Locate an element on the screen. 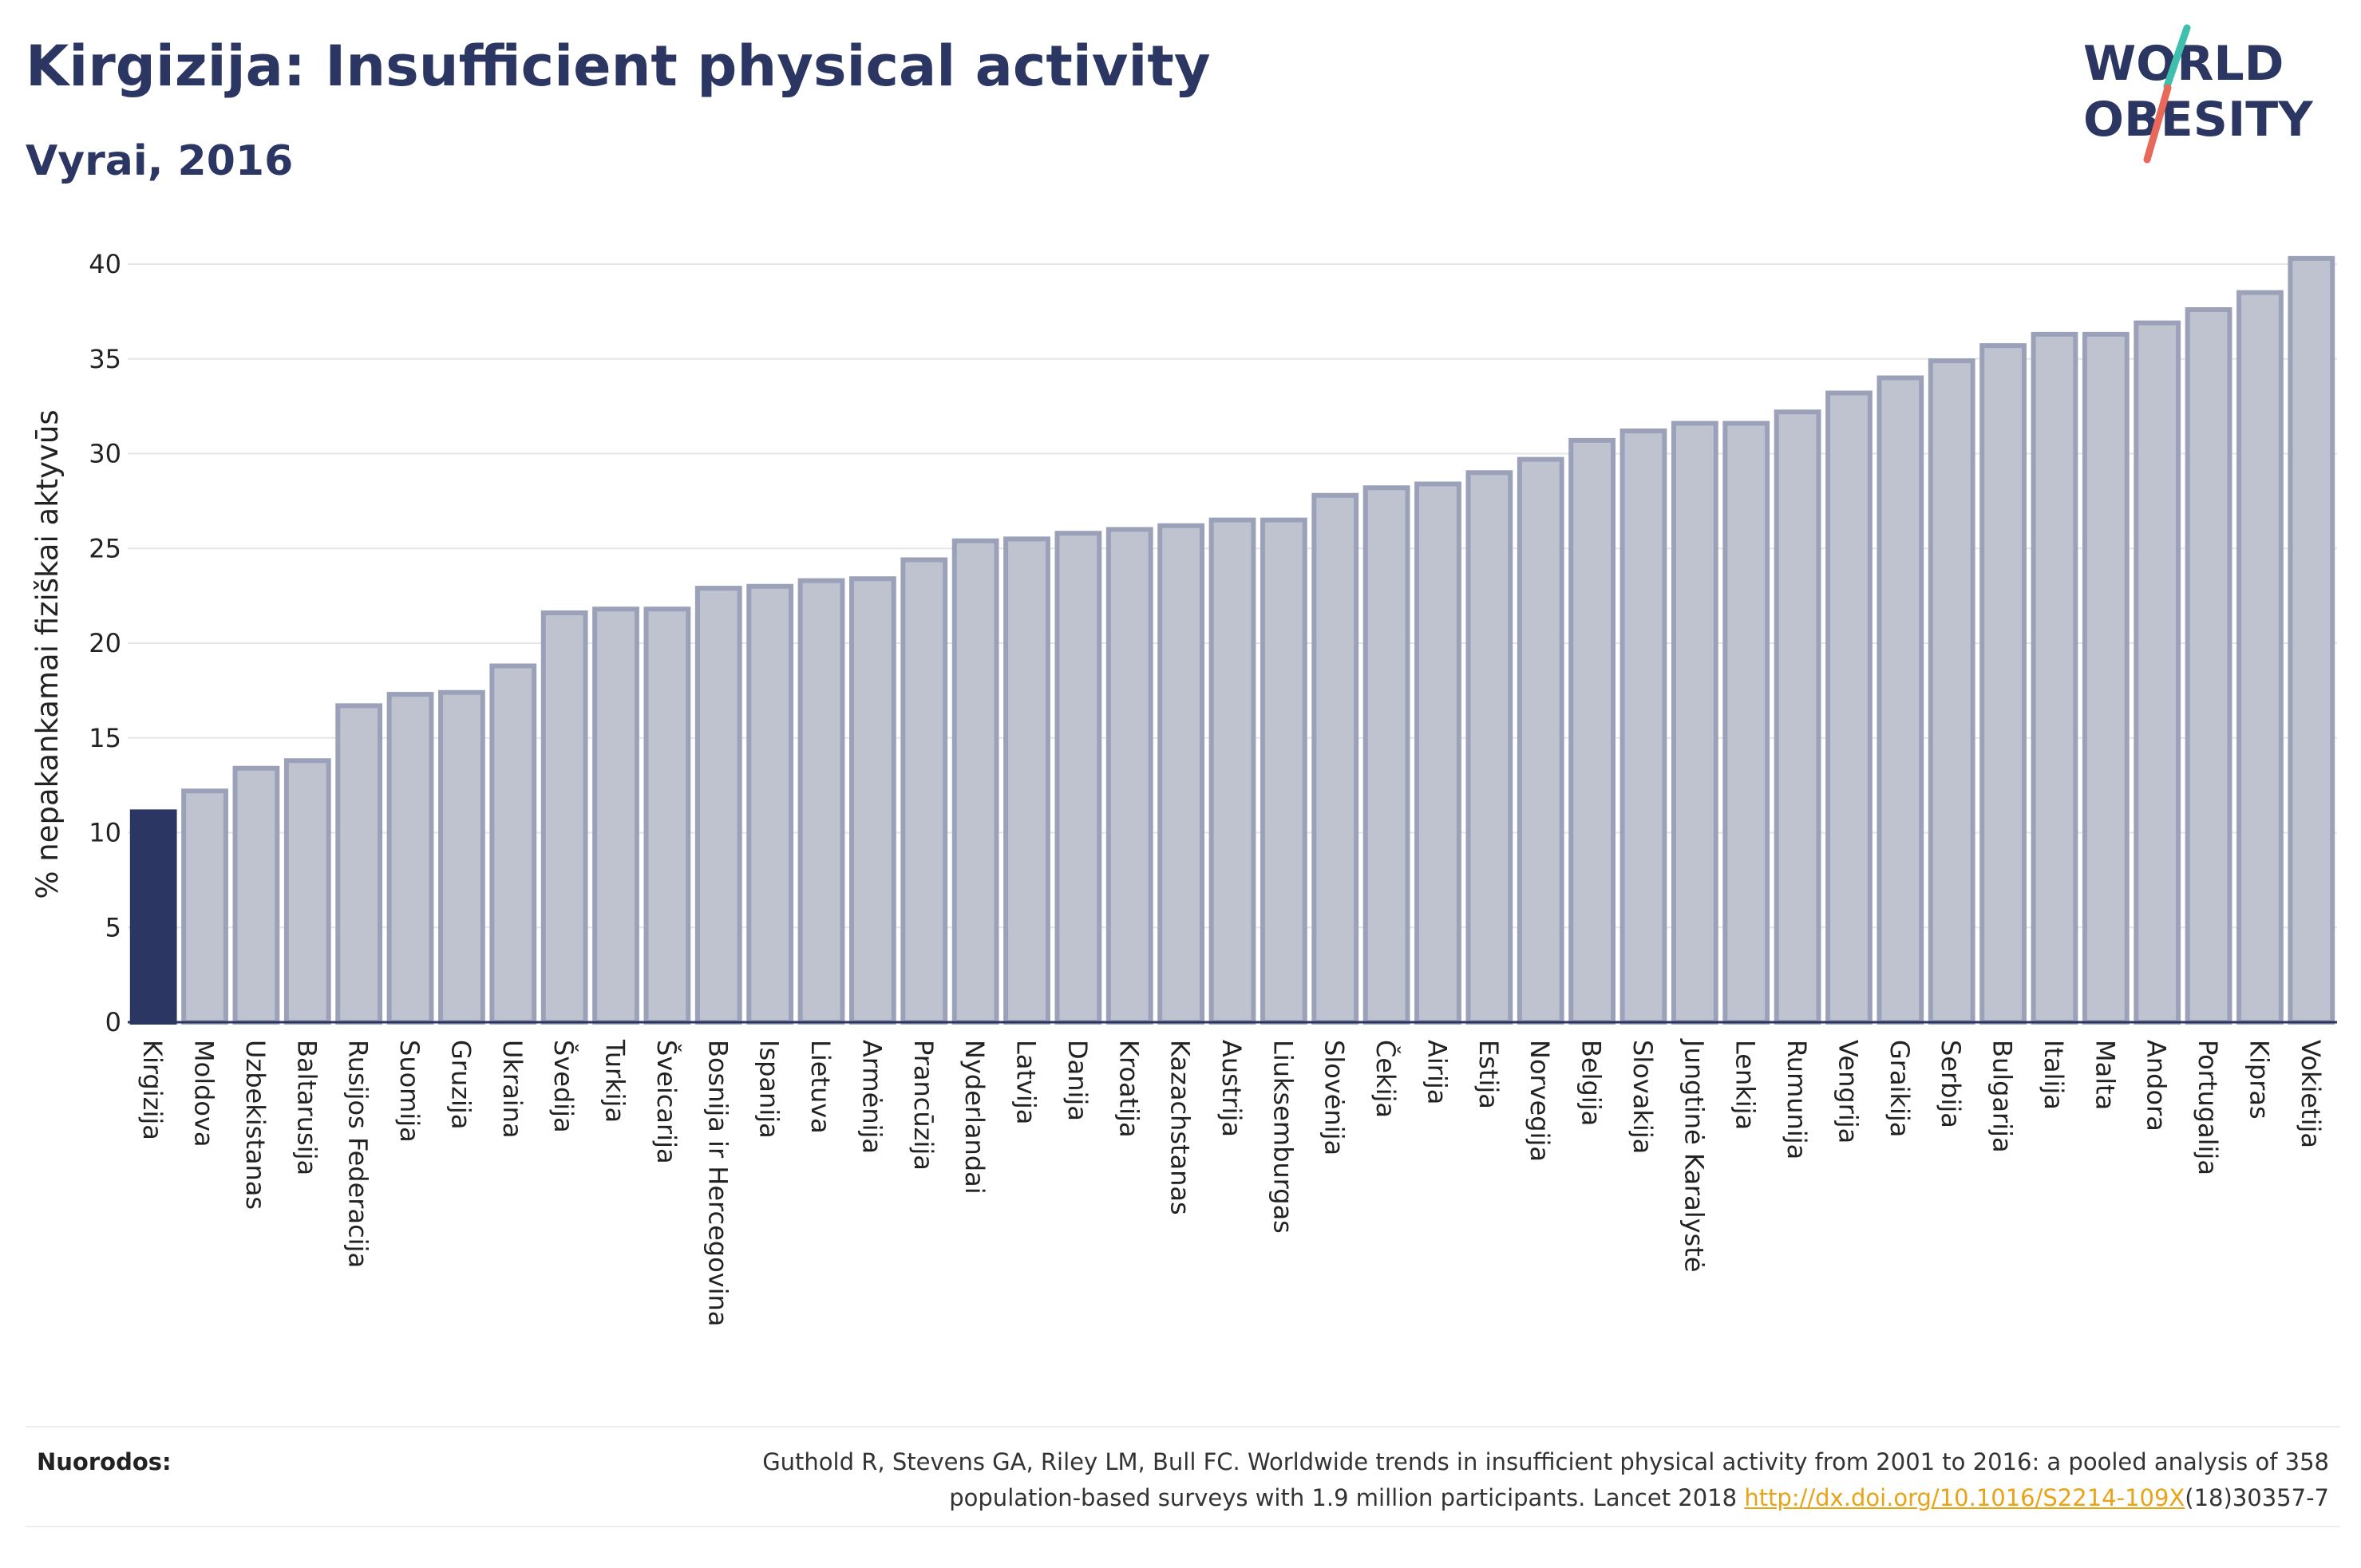  bar-Bosnija ir Hercegovina is located at coordinates (718, 805).